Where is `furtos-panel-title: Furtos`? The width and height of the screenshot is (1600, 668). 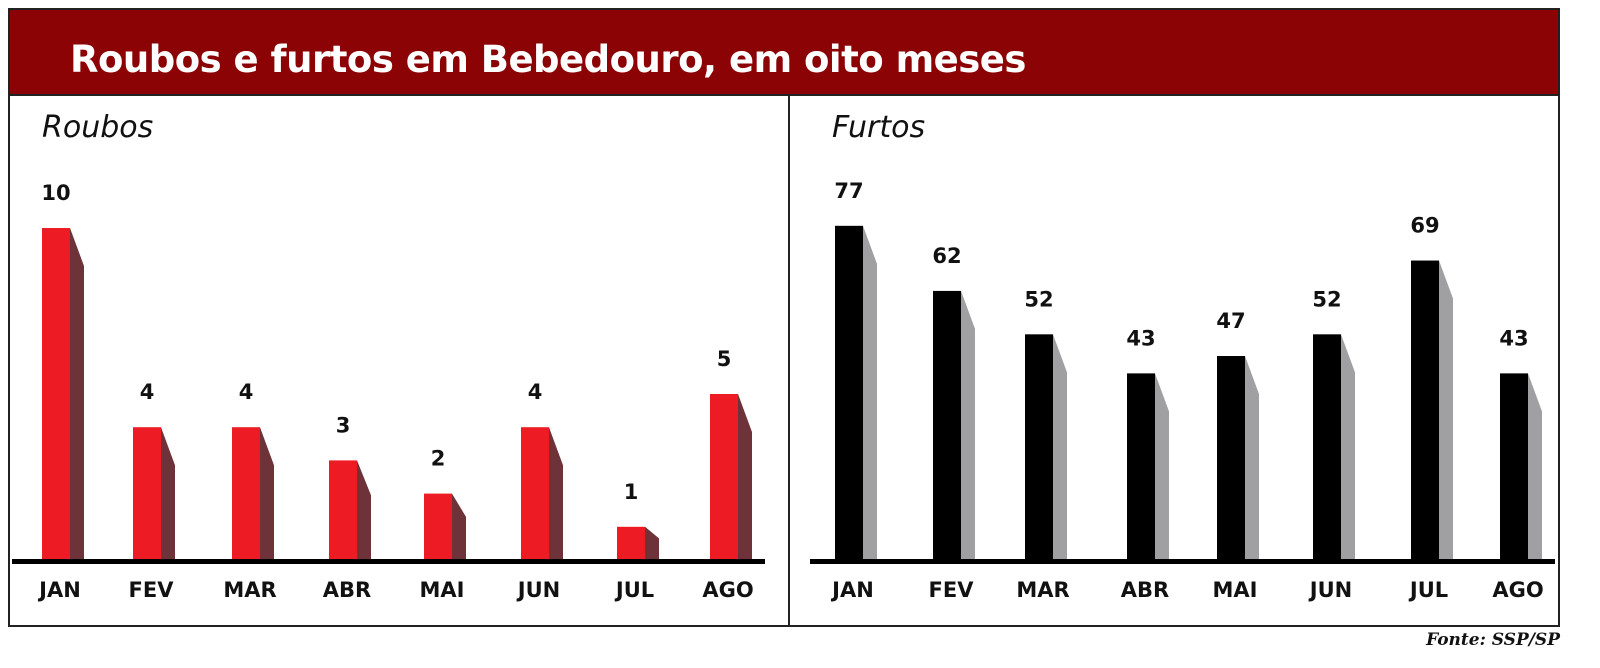
furtos-panel-title: Furtos is located at coordinates (879, 127).